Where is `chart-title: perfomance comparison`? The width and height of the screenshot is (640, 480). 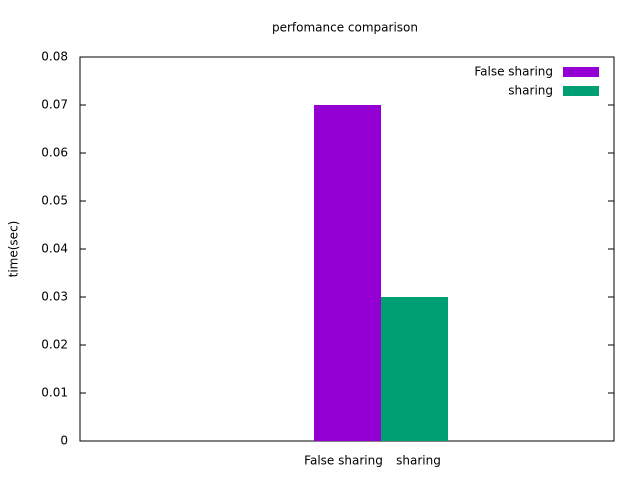
chart-title: perfomance comparison is located at coordinates (345, 28).